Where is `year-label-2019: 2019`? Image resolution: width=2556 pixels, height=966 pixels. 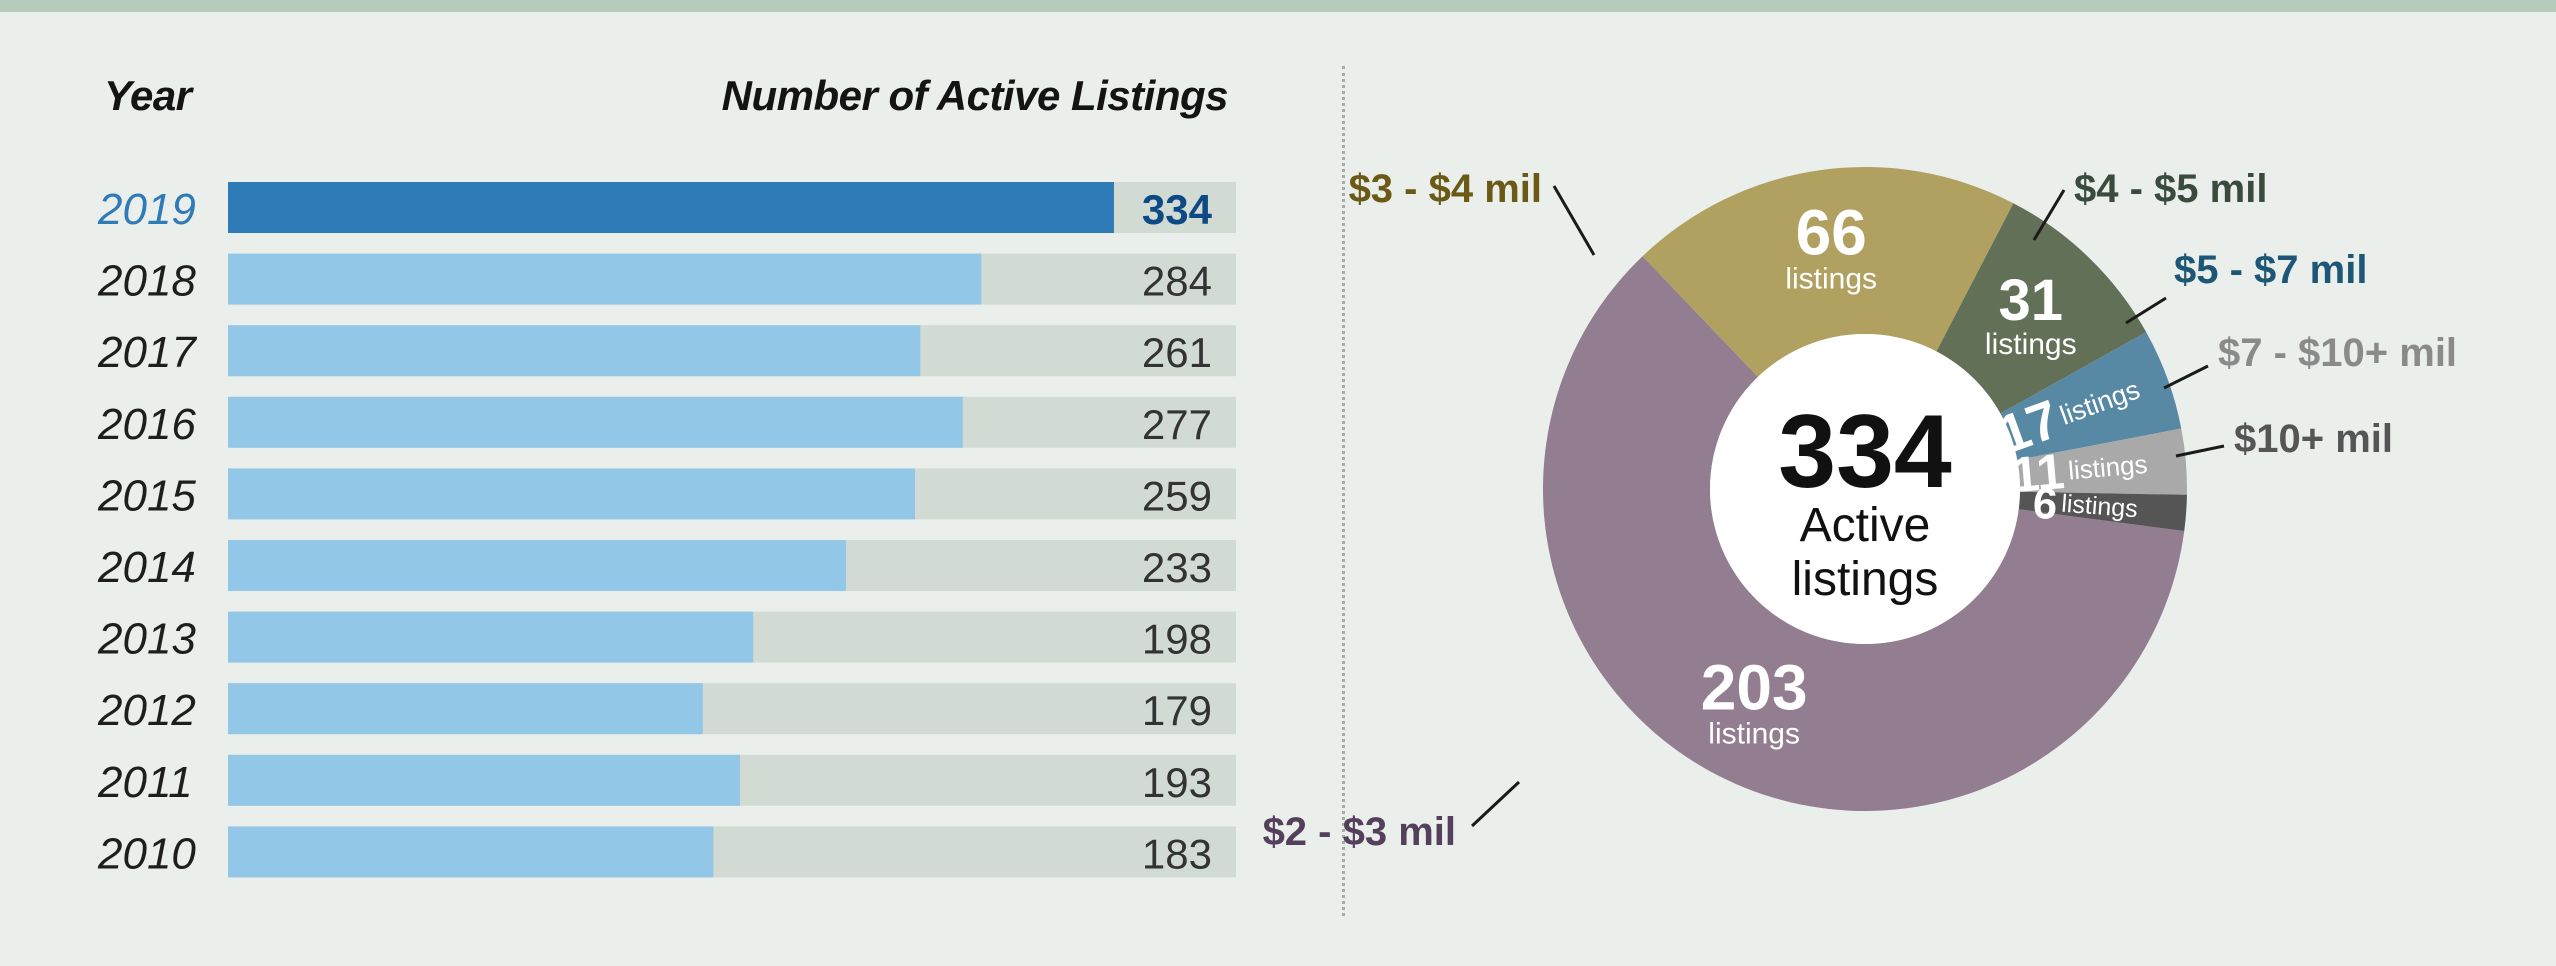
year-label-2019: 2019 is located at coordinates (146, 209).